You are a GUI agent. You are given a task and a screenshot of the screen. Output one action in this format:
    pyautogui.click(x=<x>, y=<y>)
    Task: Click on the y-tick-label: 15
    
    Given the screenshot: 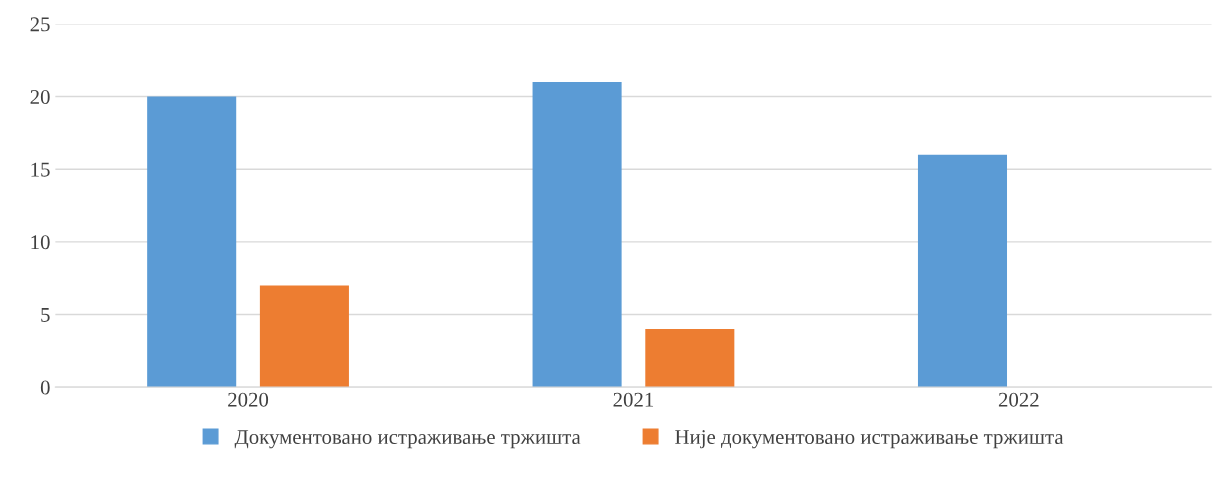 What is the action you would take?
    pyautogui.click(x=40, y=169)
    